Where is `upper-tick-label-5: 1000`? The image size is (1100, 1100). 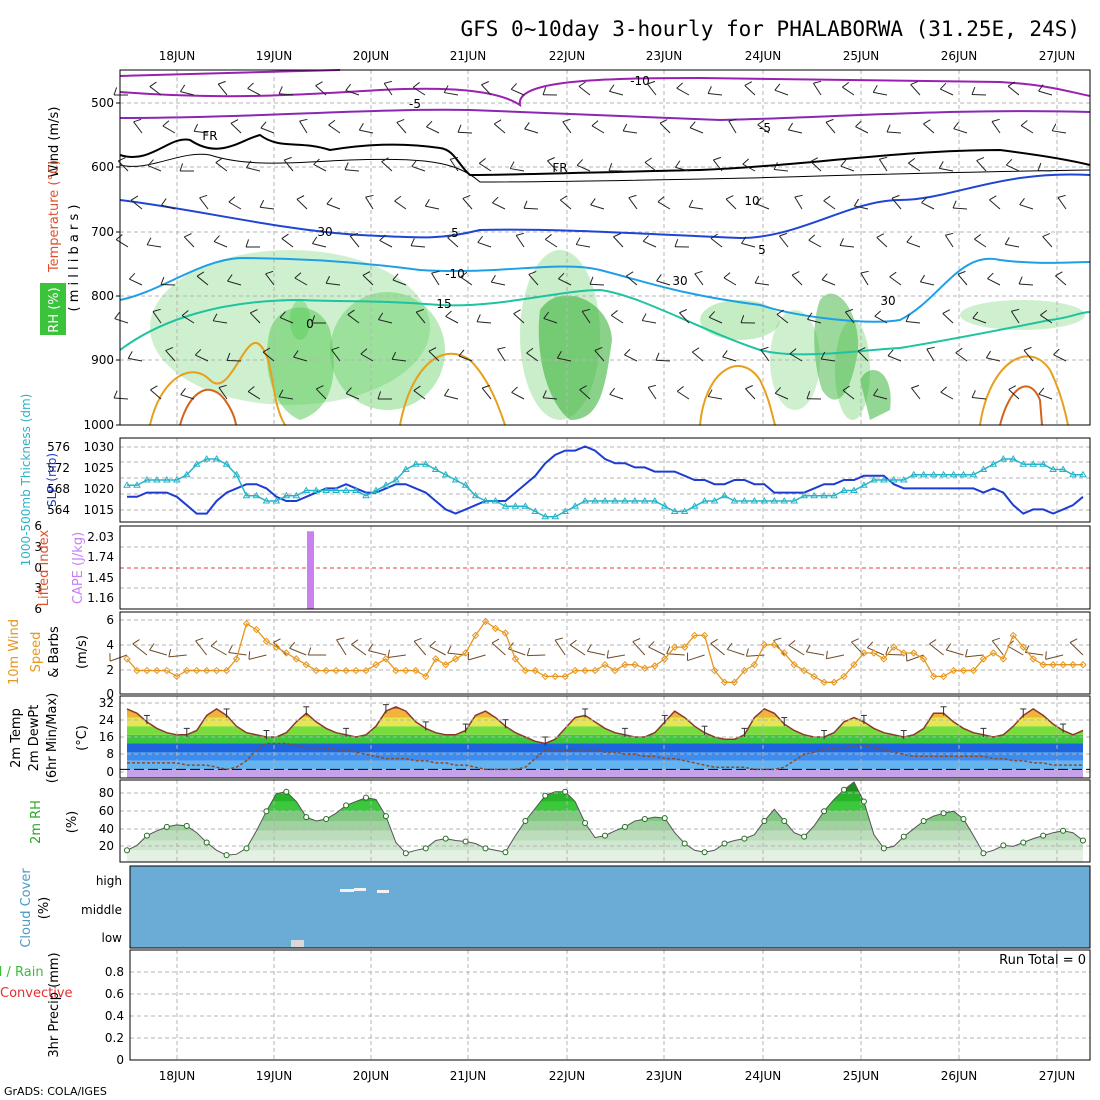
upper-tick-label-5: 1000 is located at coordinates (98, 425).